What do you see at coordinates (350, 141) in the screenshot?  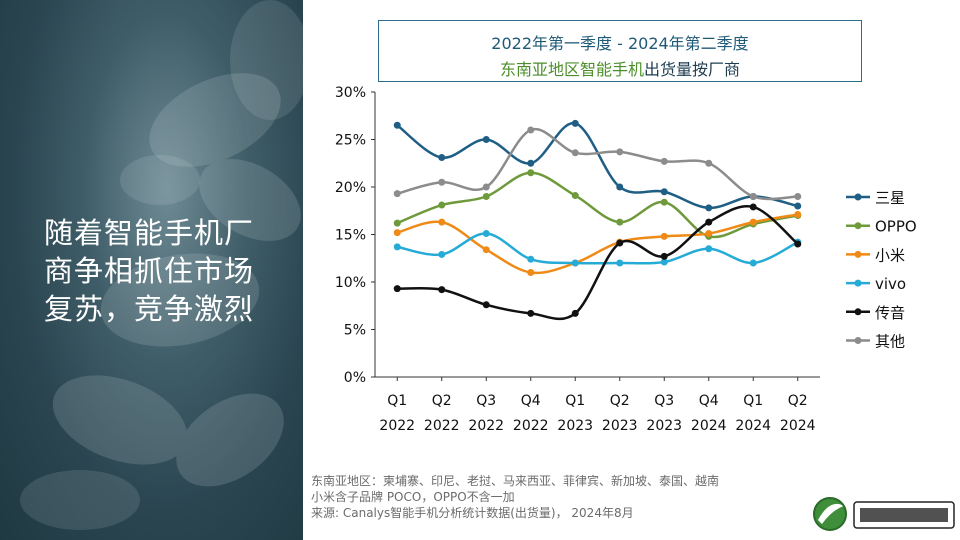 I see `y-tick-label: 25%` at bounding box center [350, 141].